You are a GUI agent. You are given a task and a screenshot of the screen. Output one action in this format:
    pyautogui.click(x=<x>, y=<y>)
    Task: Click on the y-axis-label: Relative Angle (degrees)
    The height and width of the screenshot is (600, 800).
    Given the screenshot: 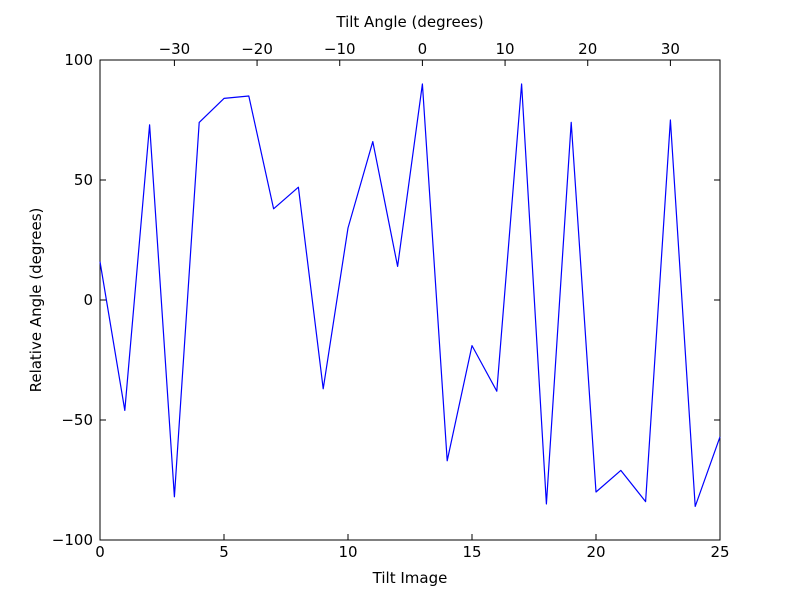 What is the action you would take?
    pyautogui.click(x=36, y=300)
    